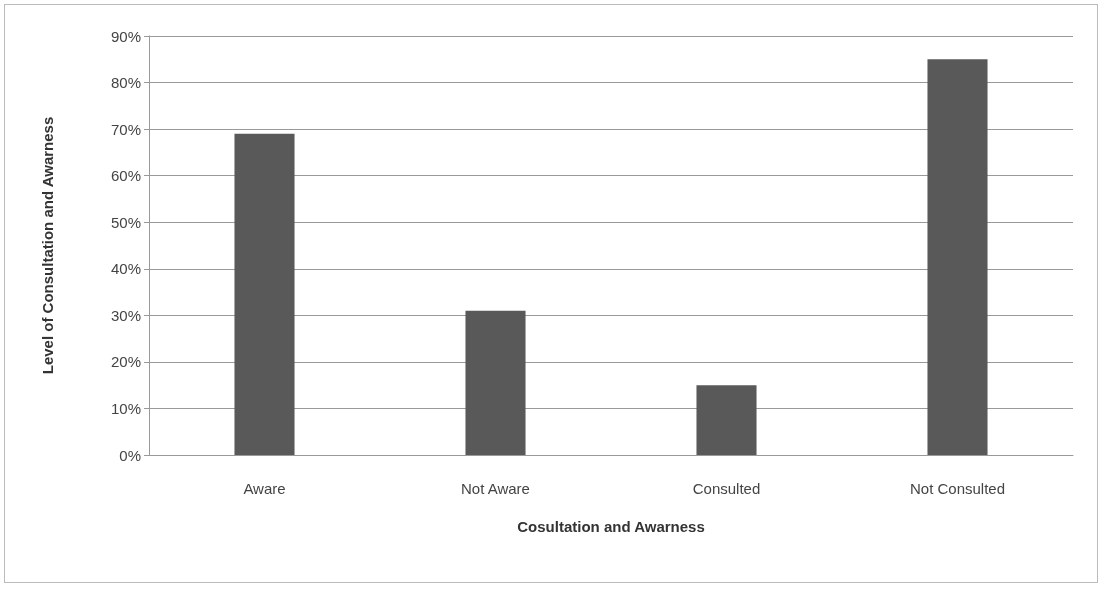  I want to click on y-tick-label: 80%, so click(125, 83).